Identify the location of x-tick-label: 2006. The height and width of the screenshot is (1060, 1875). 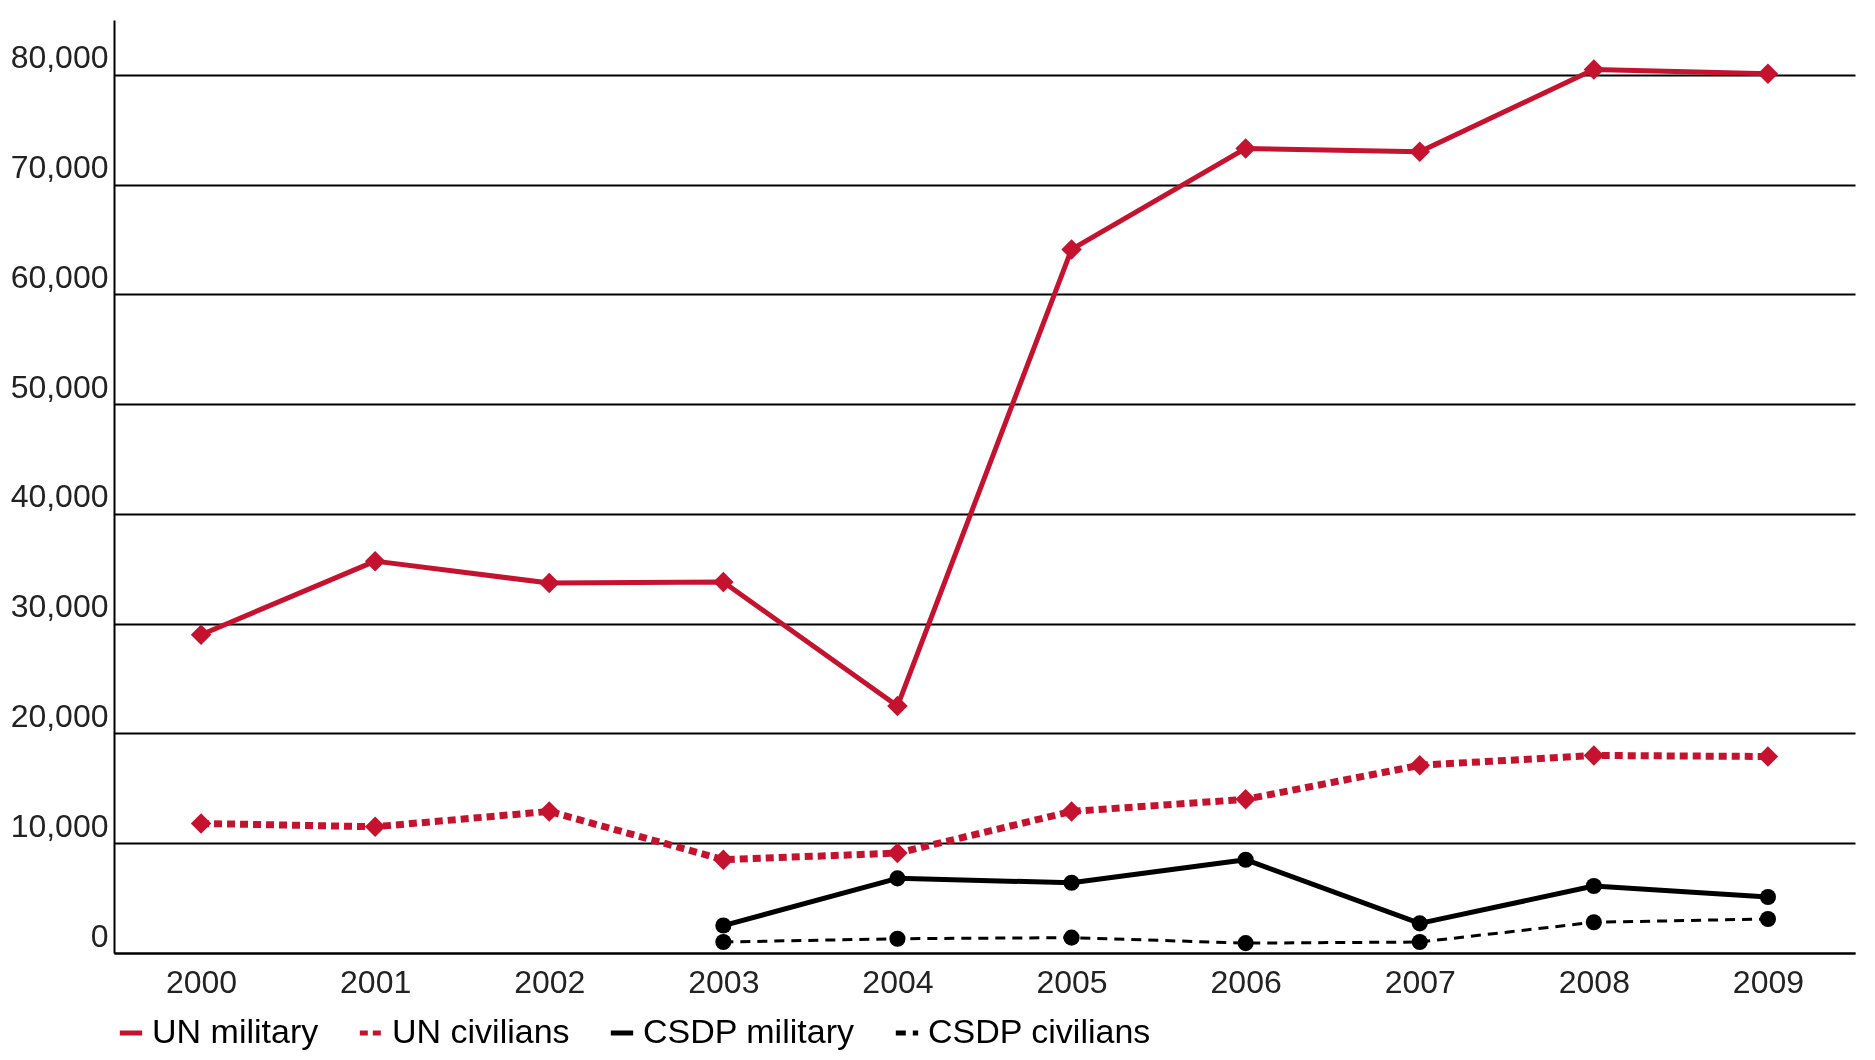
(1246, 981).